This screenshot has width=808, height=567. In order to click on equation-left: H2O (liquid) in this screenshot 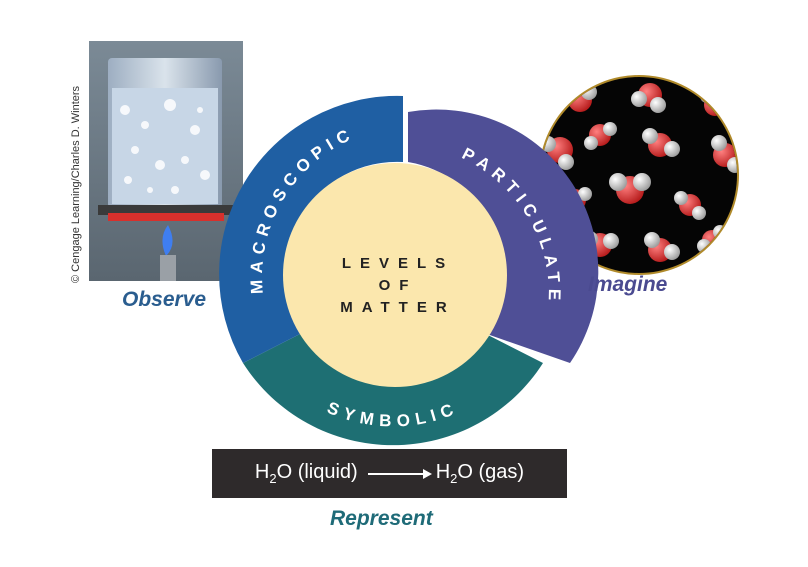, I will do `click(306, 473)`.